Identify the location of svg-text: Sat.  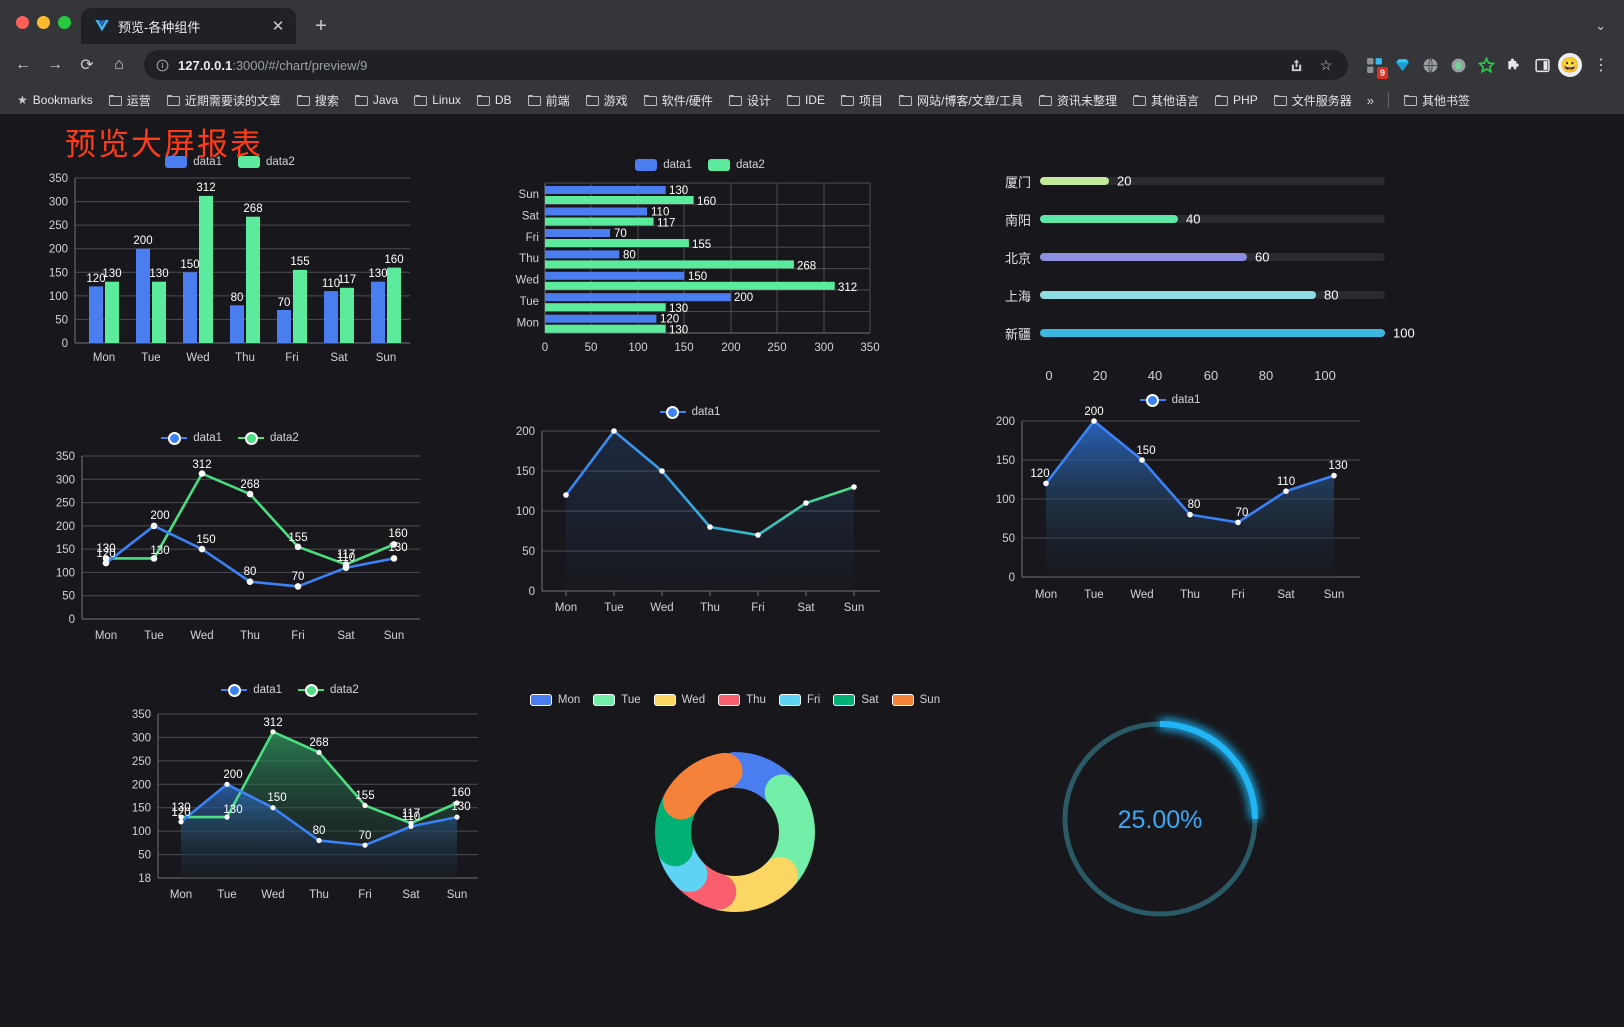
(339, 358).